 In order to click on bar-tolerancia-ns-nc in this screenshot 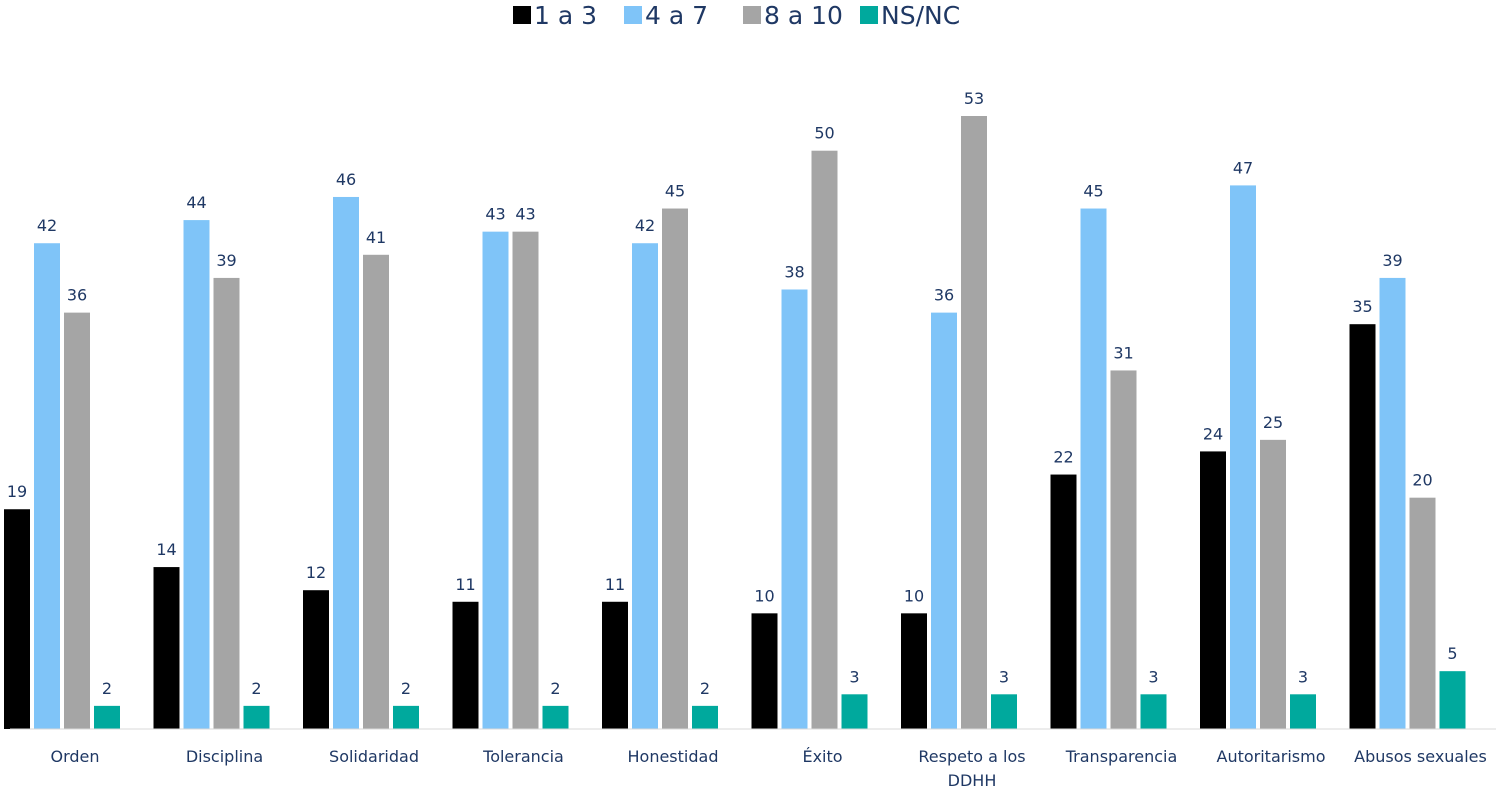, I will do `click(555, 717)`.